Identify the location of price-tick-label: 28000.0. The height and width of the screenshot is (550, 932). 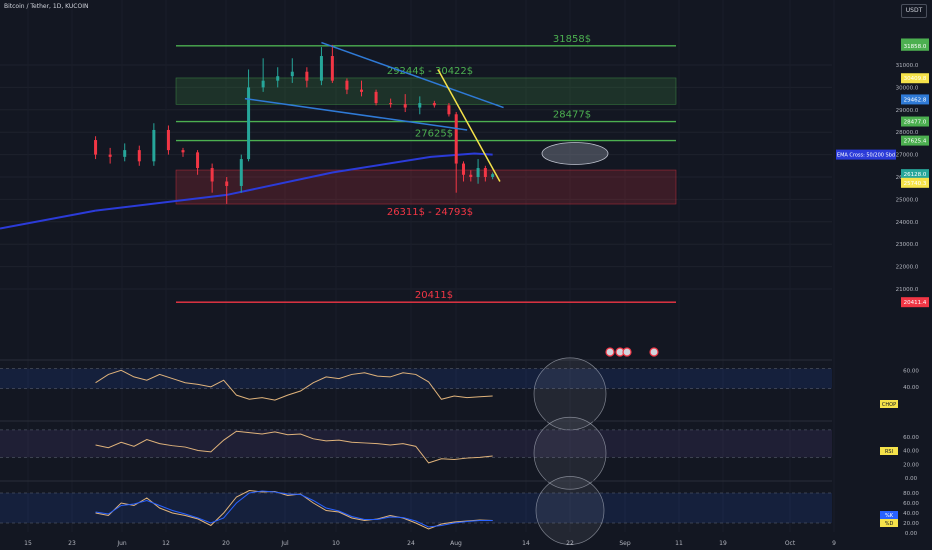
(907, 133).